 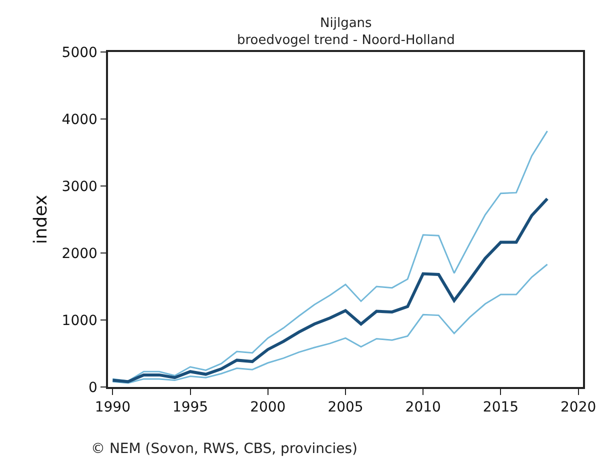 I want to click on y-tick-label: 2000, so click(x=80, y=254).